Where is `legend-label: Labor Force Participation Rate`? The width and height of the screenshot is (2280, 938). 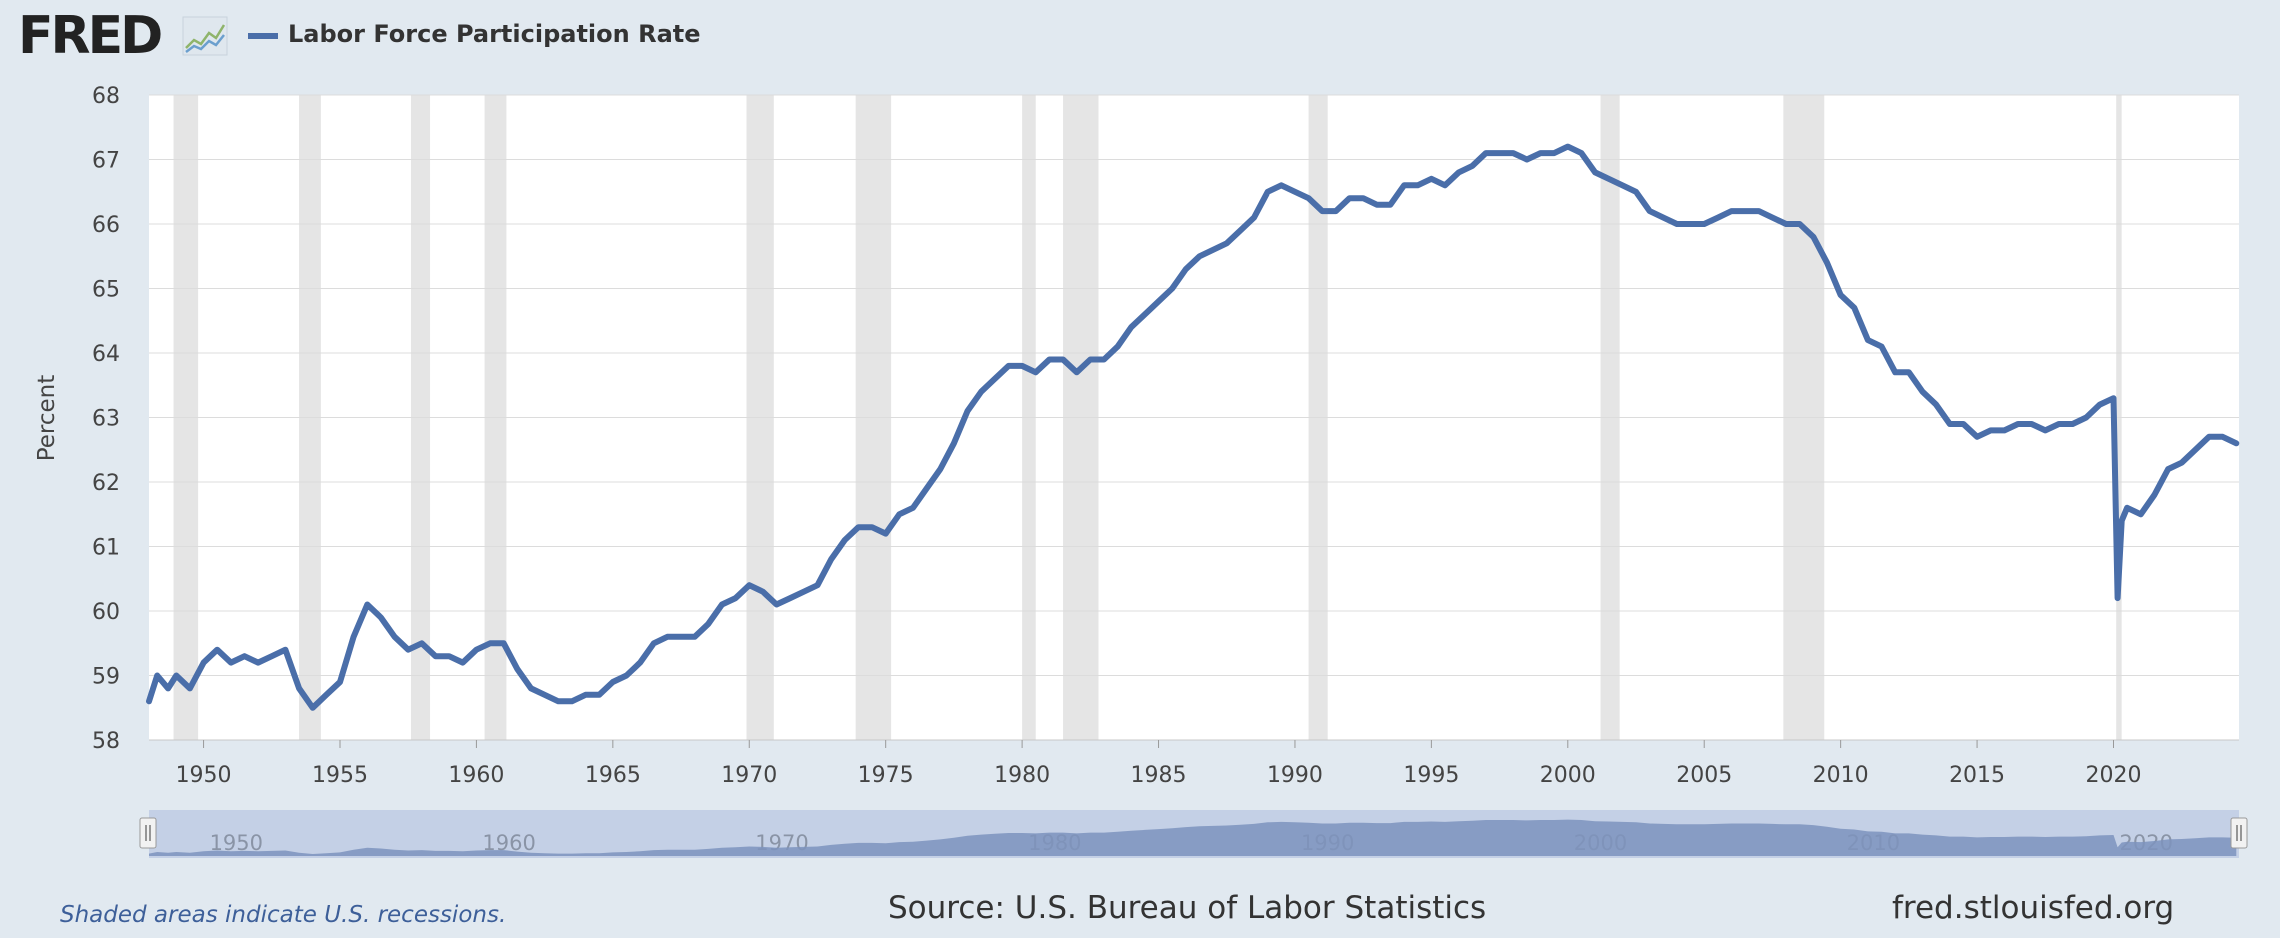
legend-label: Labor Force Participation Rate is located at coordinates (494, 34).